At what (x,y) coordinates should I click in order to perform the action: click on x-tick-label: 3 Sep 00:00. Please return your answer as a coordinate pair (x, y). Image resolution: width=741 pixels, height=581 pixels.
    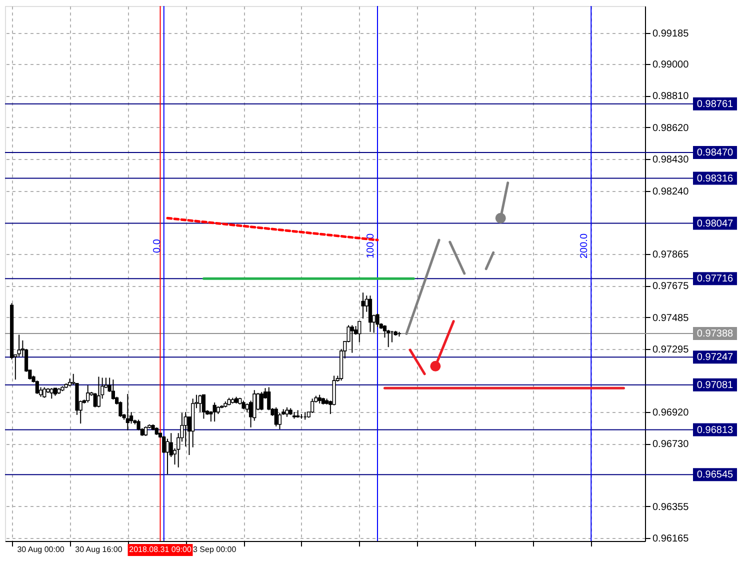
    Looking at the image, I should click on (214, 549).